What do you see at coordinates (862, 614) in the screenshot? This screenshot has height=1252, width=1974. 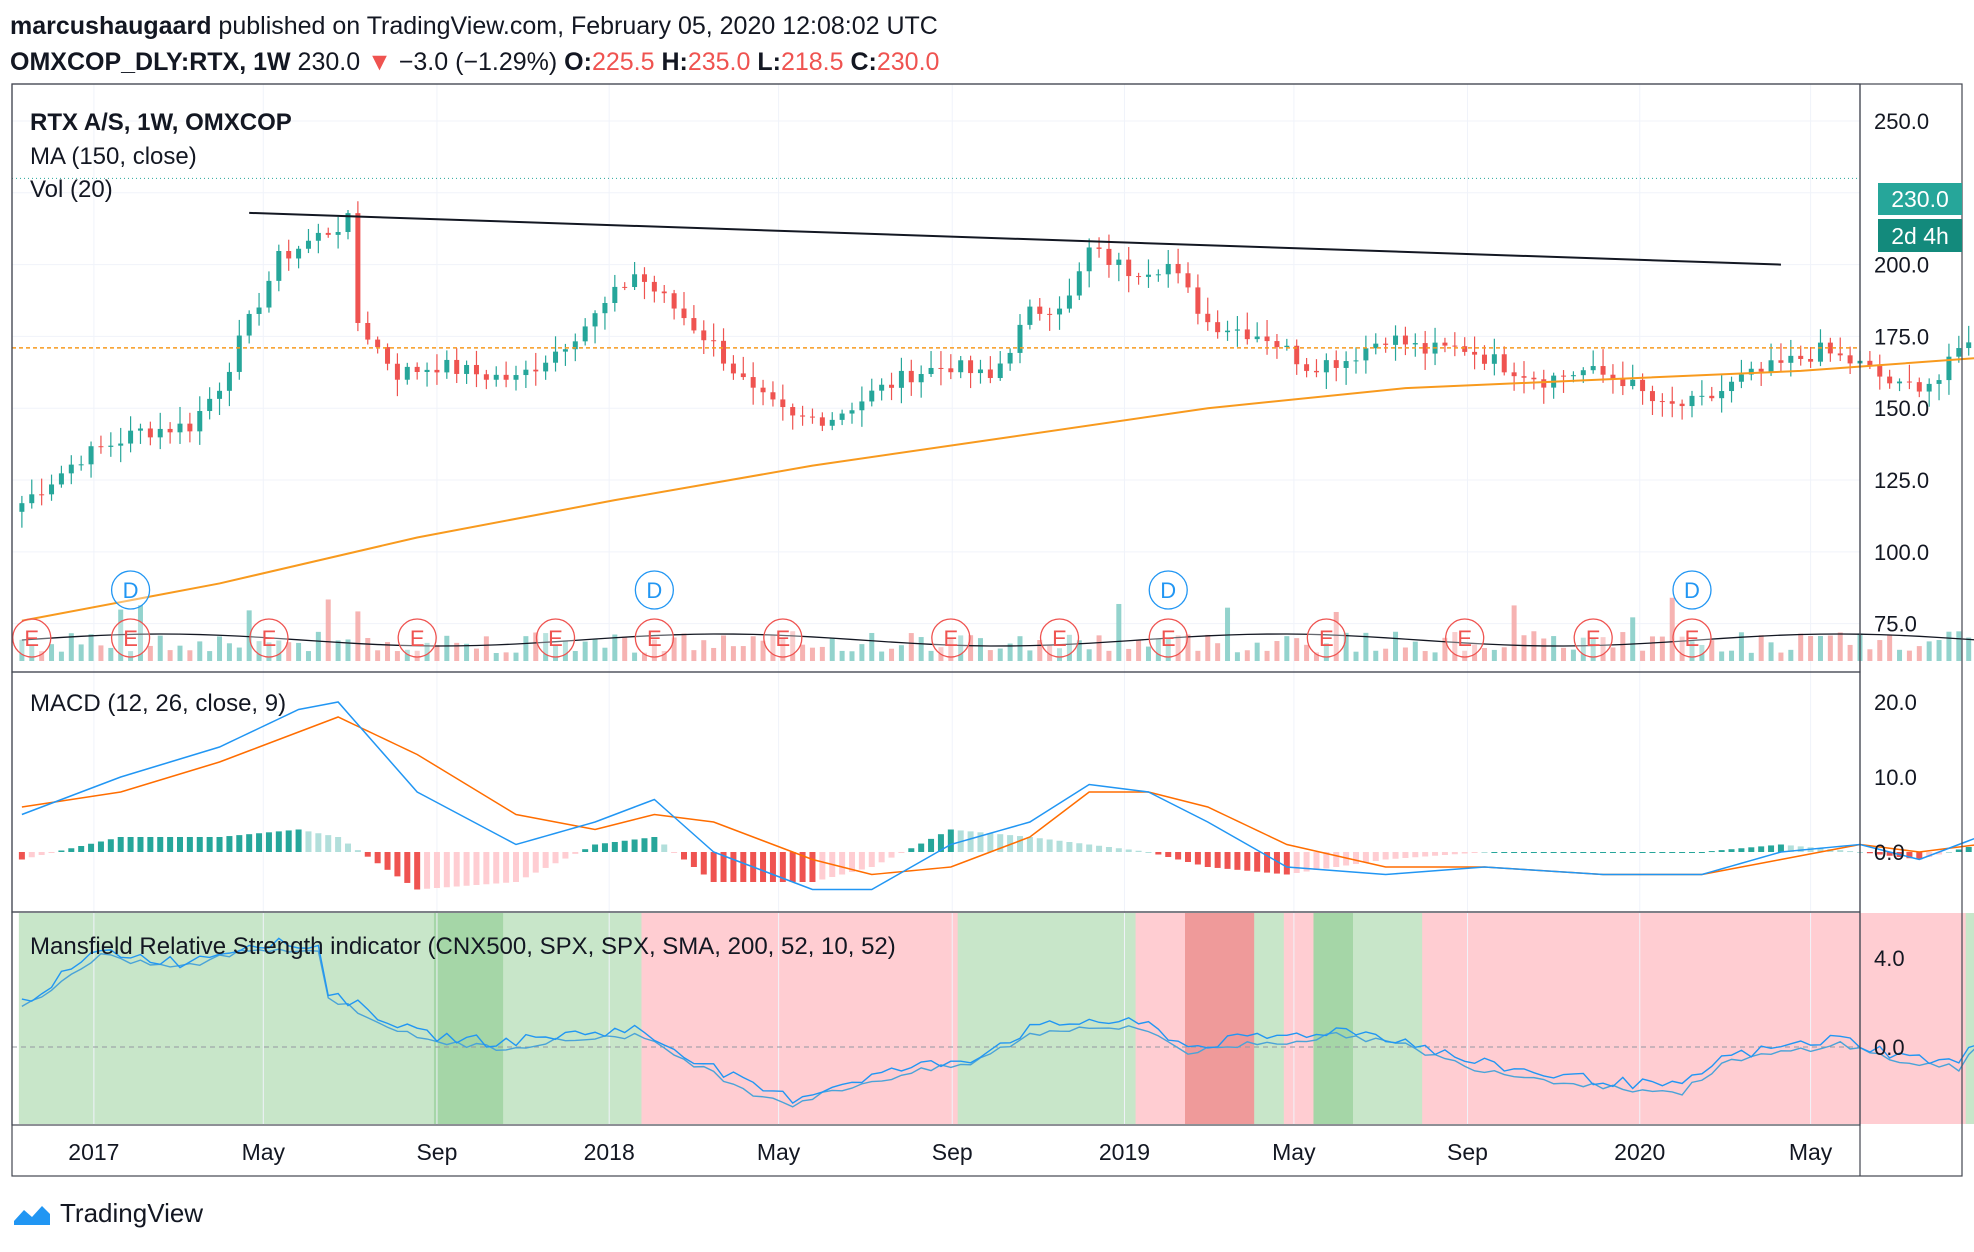 I see `event-layer: E E E E E E E E E E E E E ED D D D` at bounding box center [862, 614].